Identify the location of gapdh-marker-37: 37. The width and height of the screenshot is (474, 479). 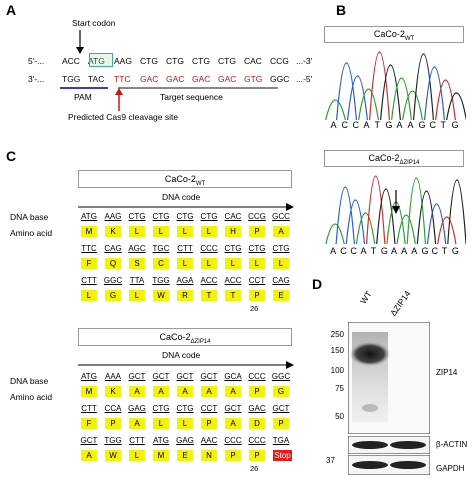
(330, 460).